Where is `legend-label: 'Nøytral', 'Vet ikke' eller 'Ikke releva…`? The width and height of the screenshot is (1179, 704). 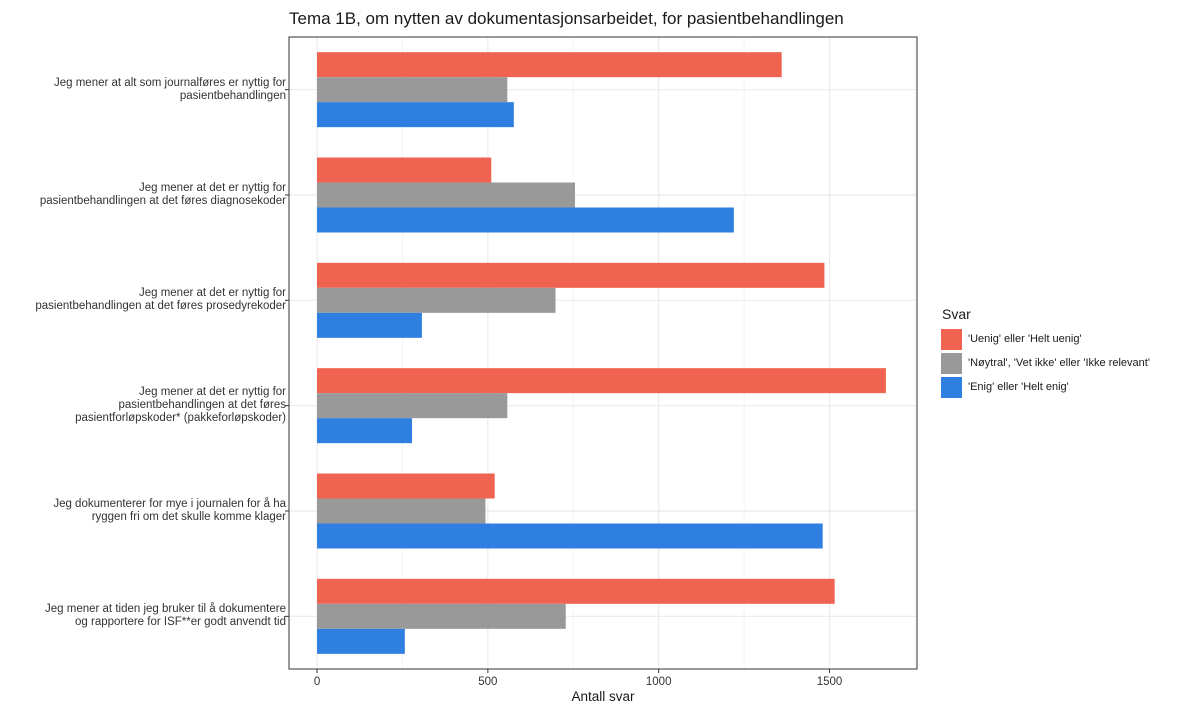 legend-label: 'Nøytral', 'Vet ikke' eller 'Ikke releva… is located at coordinates (1059, 363).